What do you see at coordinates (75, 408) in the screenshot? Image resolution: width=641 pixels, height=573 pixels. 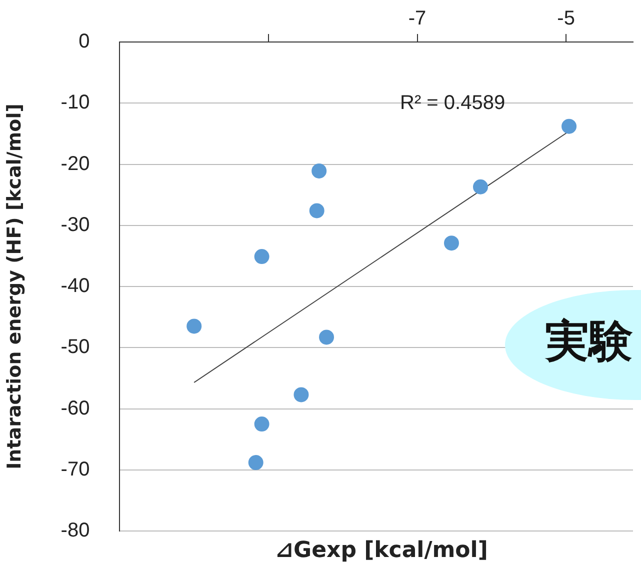 I see `y-tick-label: -60` at bounding box center [75, 408].